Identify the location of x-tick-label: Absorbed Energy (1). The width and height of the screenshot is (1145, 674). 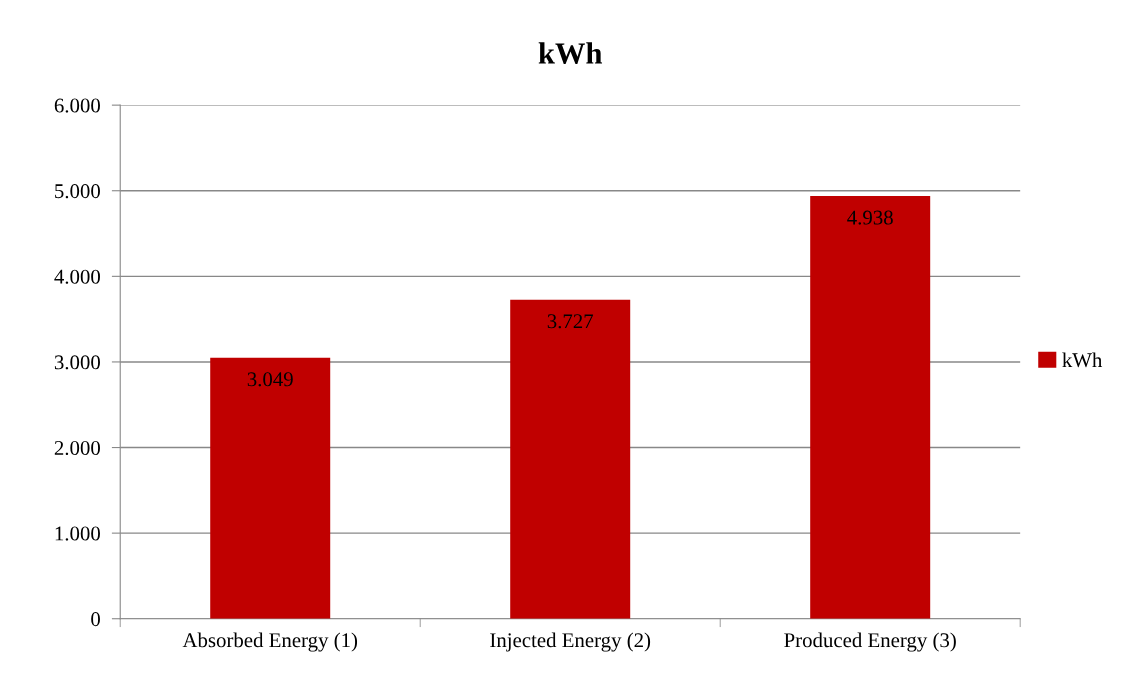
(270, 642).